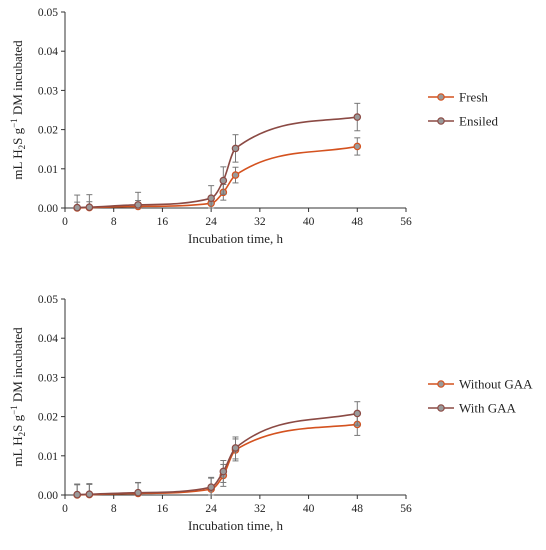  I want to click on legend-item-1: Without GAA, so click(480, 384).